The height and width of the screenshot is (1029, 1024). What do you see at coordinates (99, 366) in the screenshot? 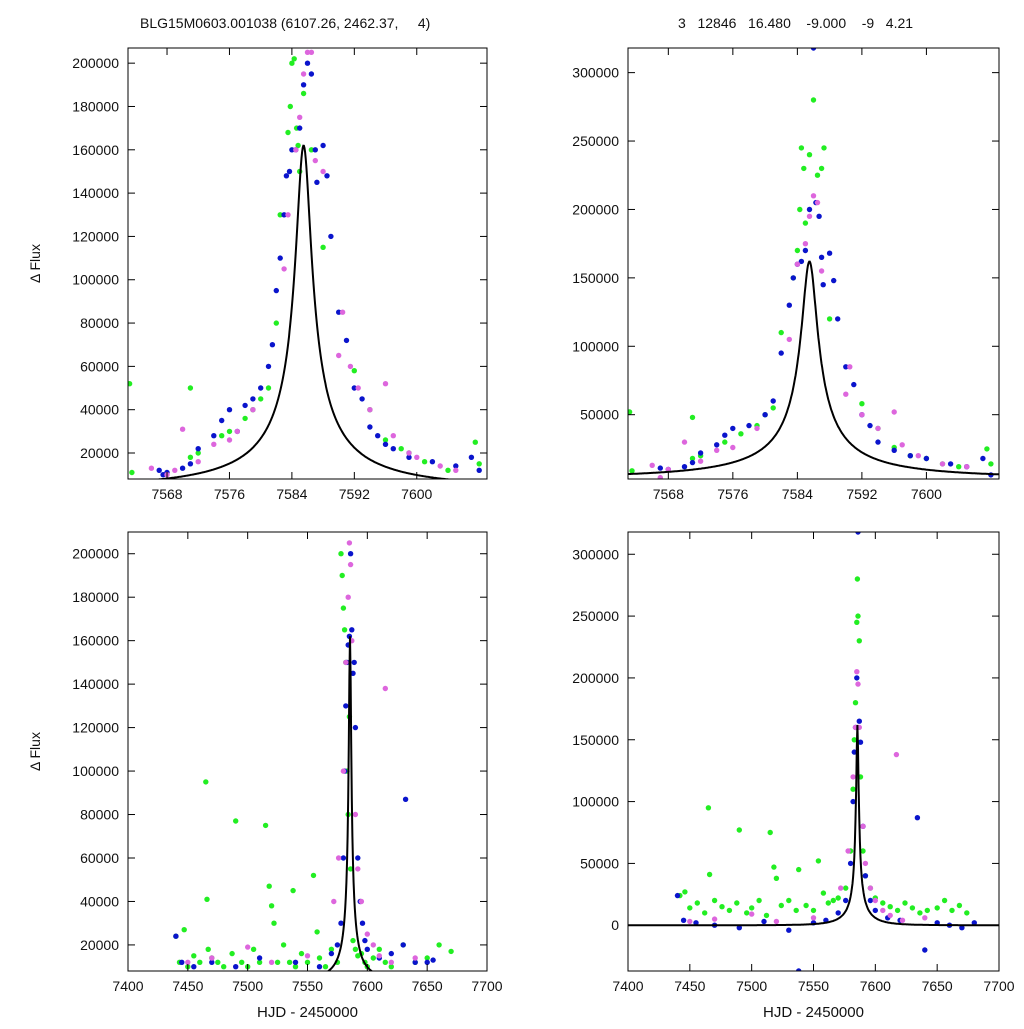
I see `y-tick-label: 60000` at bounding box center [99, 366].